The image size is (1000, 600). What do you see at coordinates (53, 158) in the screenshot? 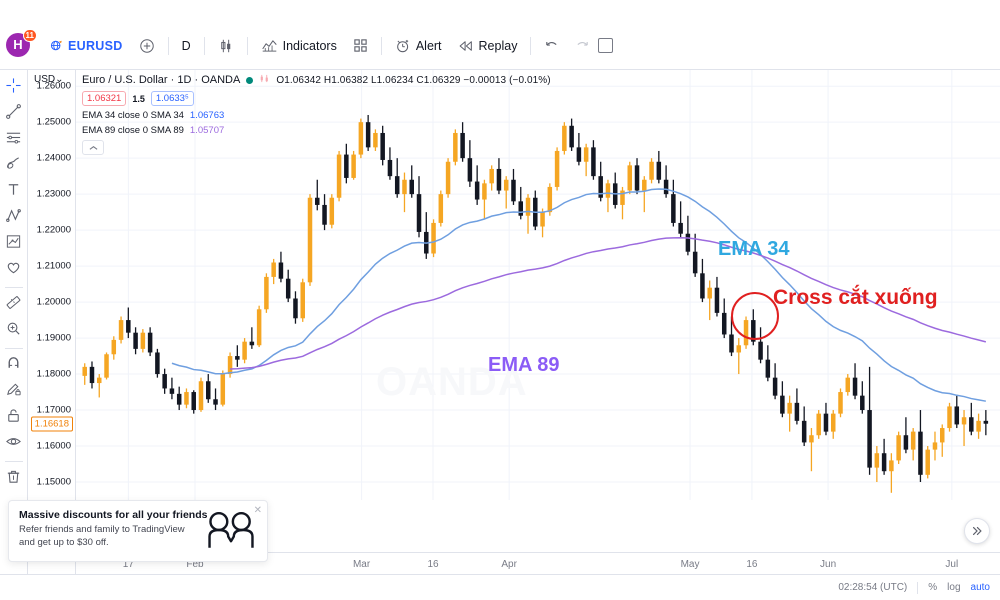
I see `price-tick: 1.24000` at bounding box center [53, 158].